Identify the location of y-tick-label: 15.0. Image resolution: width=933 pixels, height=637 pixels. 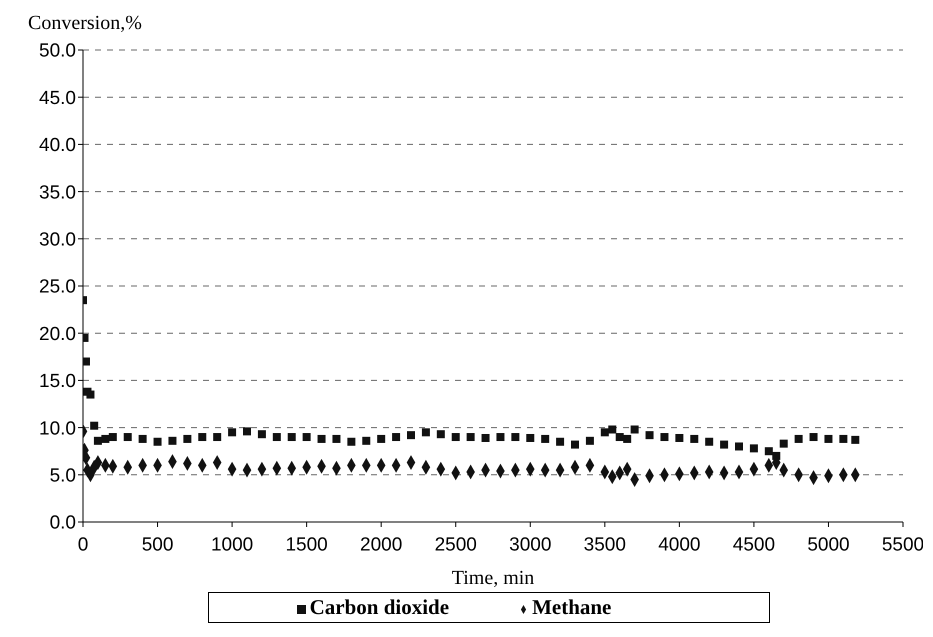
(57, 381).